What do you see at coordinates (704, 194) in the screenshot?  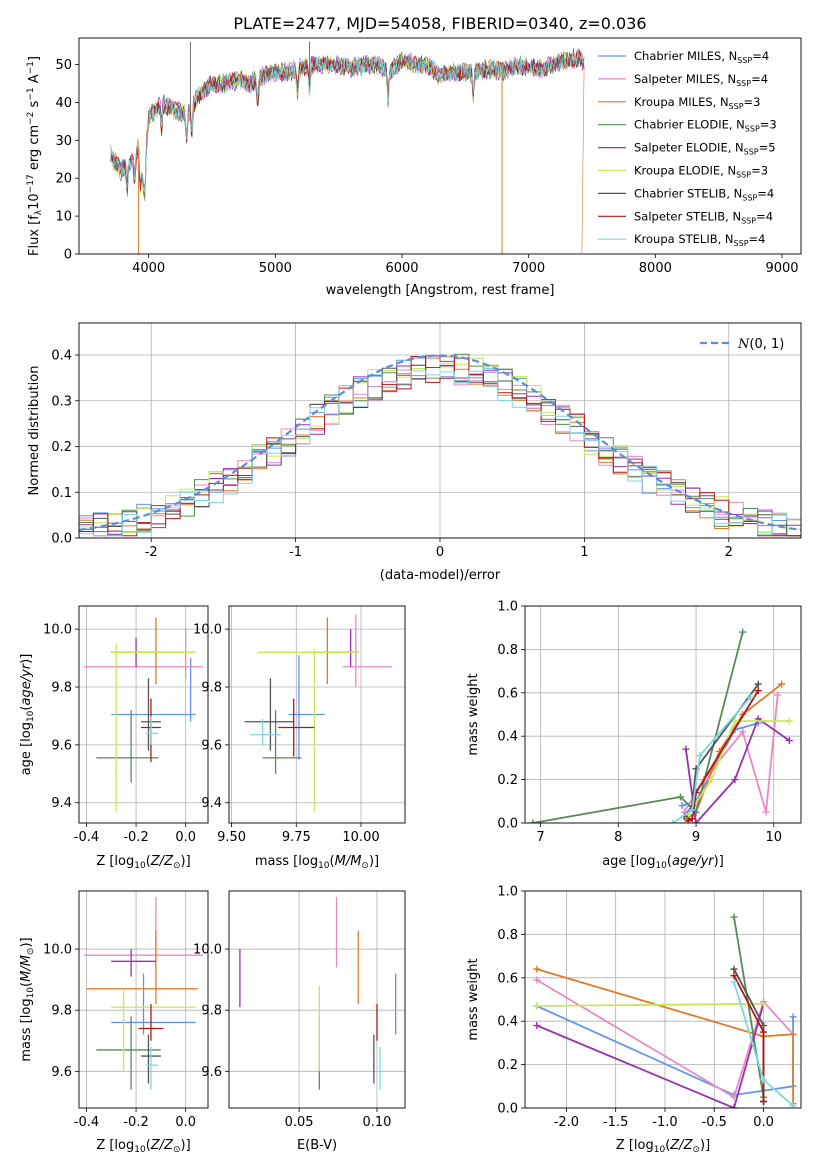 I see `legend-entry: Chabrier STELIB, NSSP=4` at bounding box center [704, 194].